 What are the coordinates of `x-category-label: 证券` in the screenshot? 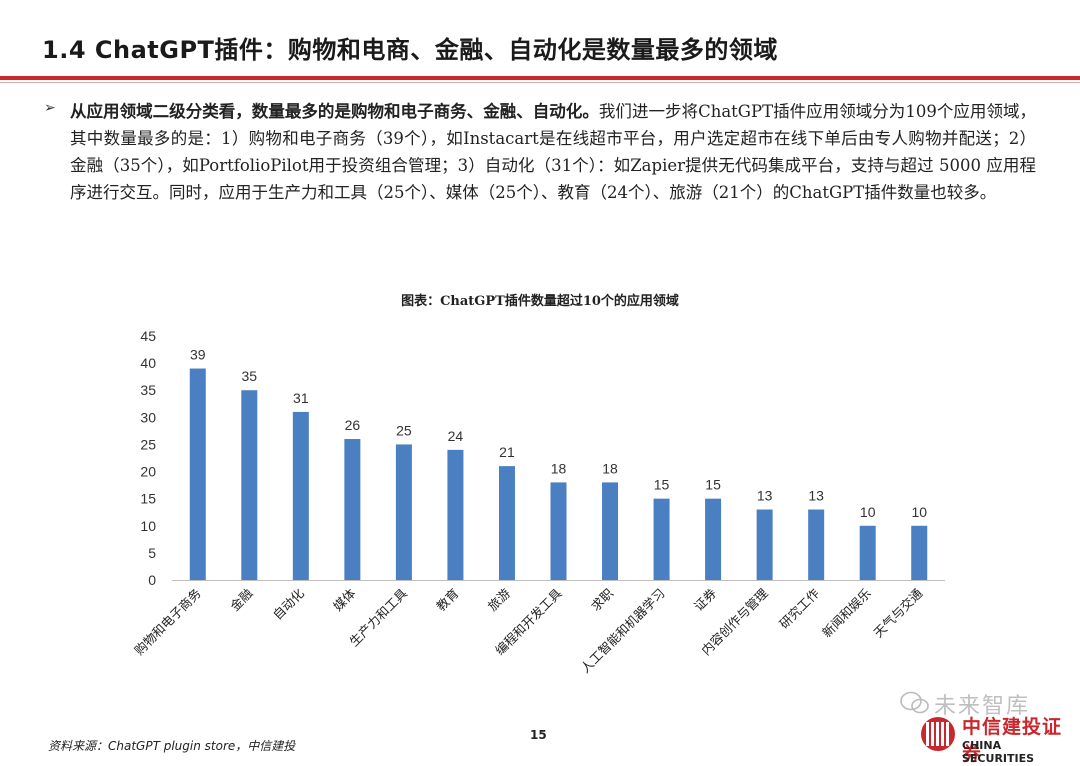 It's located at (705, 599).